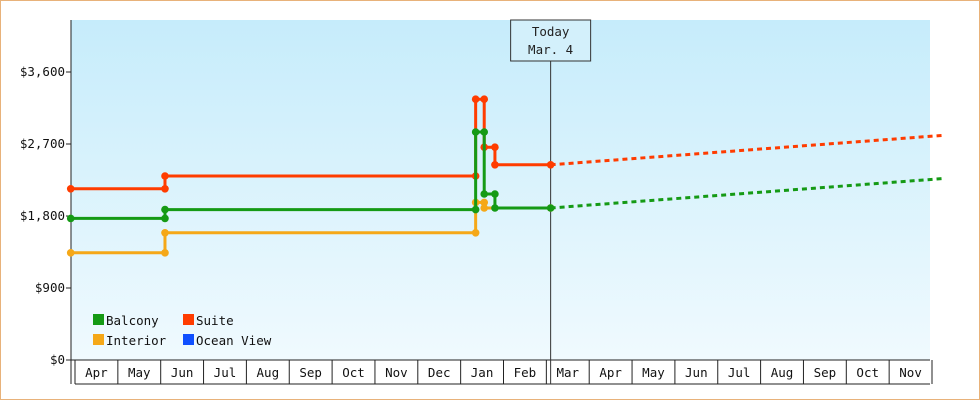 The image size is (980, 400). What do you see at coordinates (747, 150) in the screenshot?
I see `suite-forecast-line` at bounding box center [747, 150].